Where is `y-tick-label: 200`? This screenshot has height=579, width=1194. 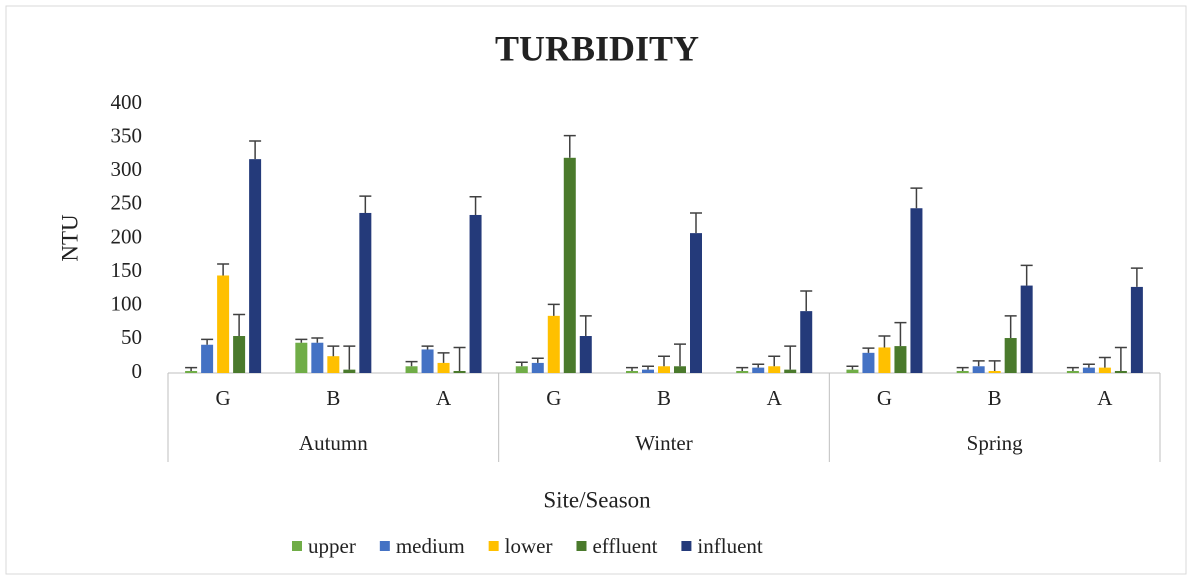 y-tick-label: 200 is located at coordinates (127, 236).